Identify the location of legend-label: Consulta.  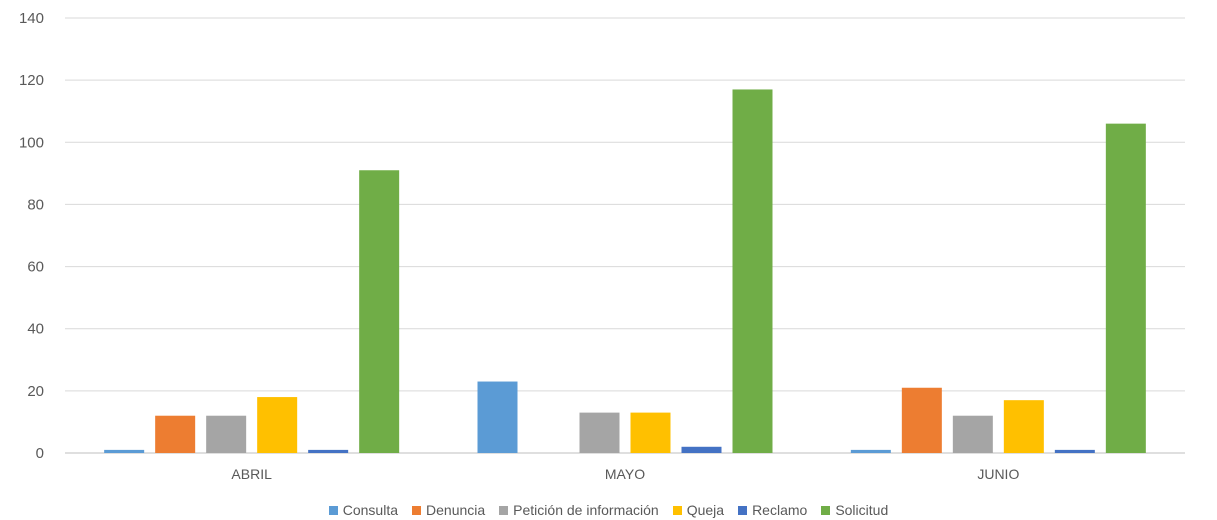
(370, 510).